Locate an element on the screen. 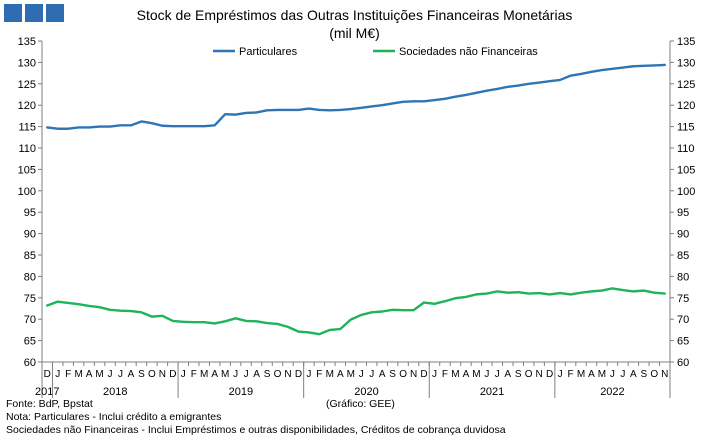 The height and width of the screenshot is (439, 709). y-tick-label-right: 60 is located at coordinates (683, 363).